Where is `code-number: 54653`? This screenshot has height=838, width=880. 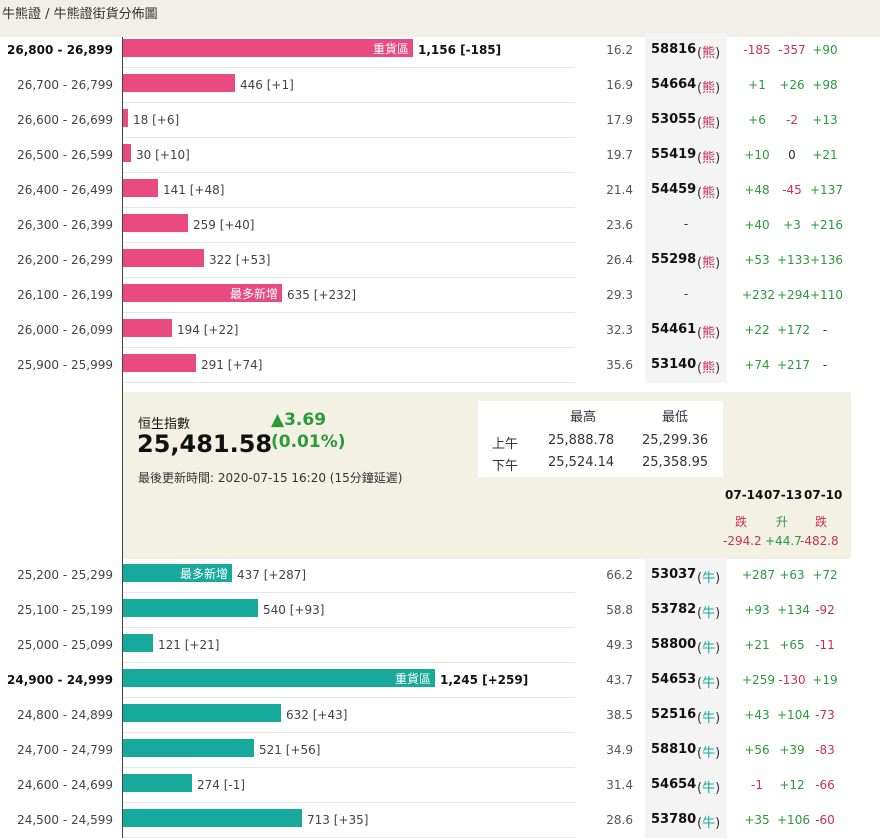 code-number: 54653 is located at coordinates (674, 679).